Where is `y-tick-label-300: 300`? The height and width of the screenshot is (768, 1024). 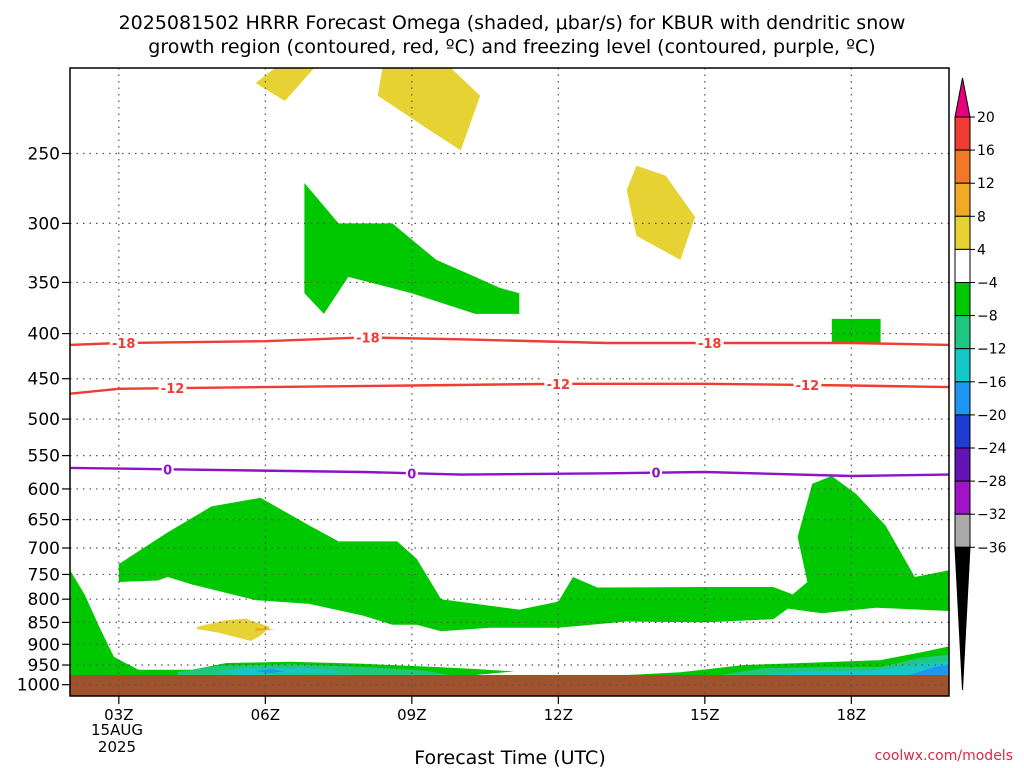 y-tick-label-300: 300 is located at coordinates (44, 224).